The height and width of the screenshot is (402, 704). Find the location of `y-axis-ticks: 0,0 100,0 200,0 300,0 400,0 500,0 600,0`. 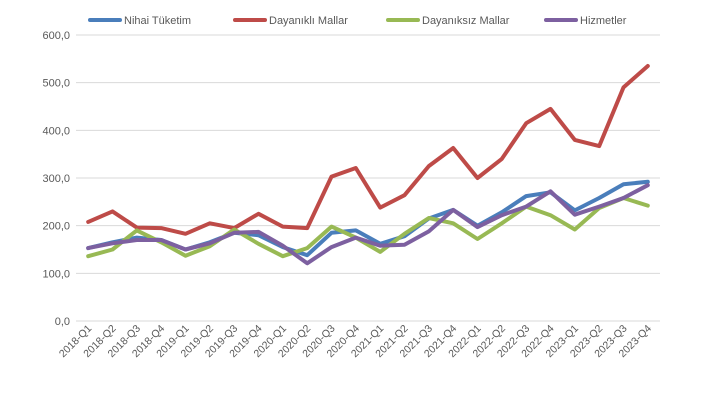

y-axis-ticks: 0,0 100,0 200,0 300,0 400,0 500,0 600,0 is located at coordinates (56, 179).